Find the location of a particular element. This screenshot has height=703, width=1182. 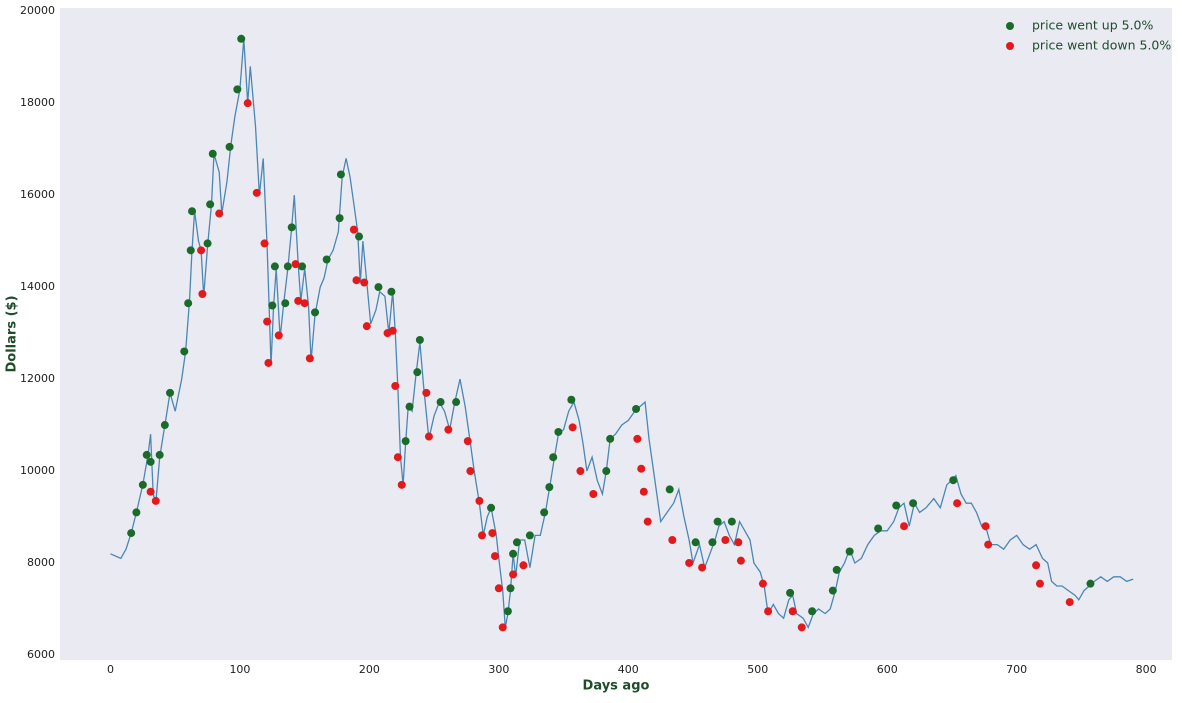

x-tick-label: 700 is located at coordinates (1016, 669).